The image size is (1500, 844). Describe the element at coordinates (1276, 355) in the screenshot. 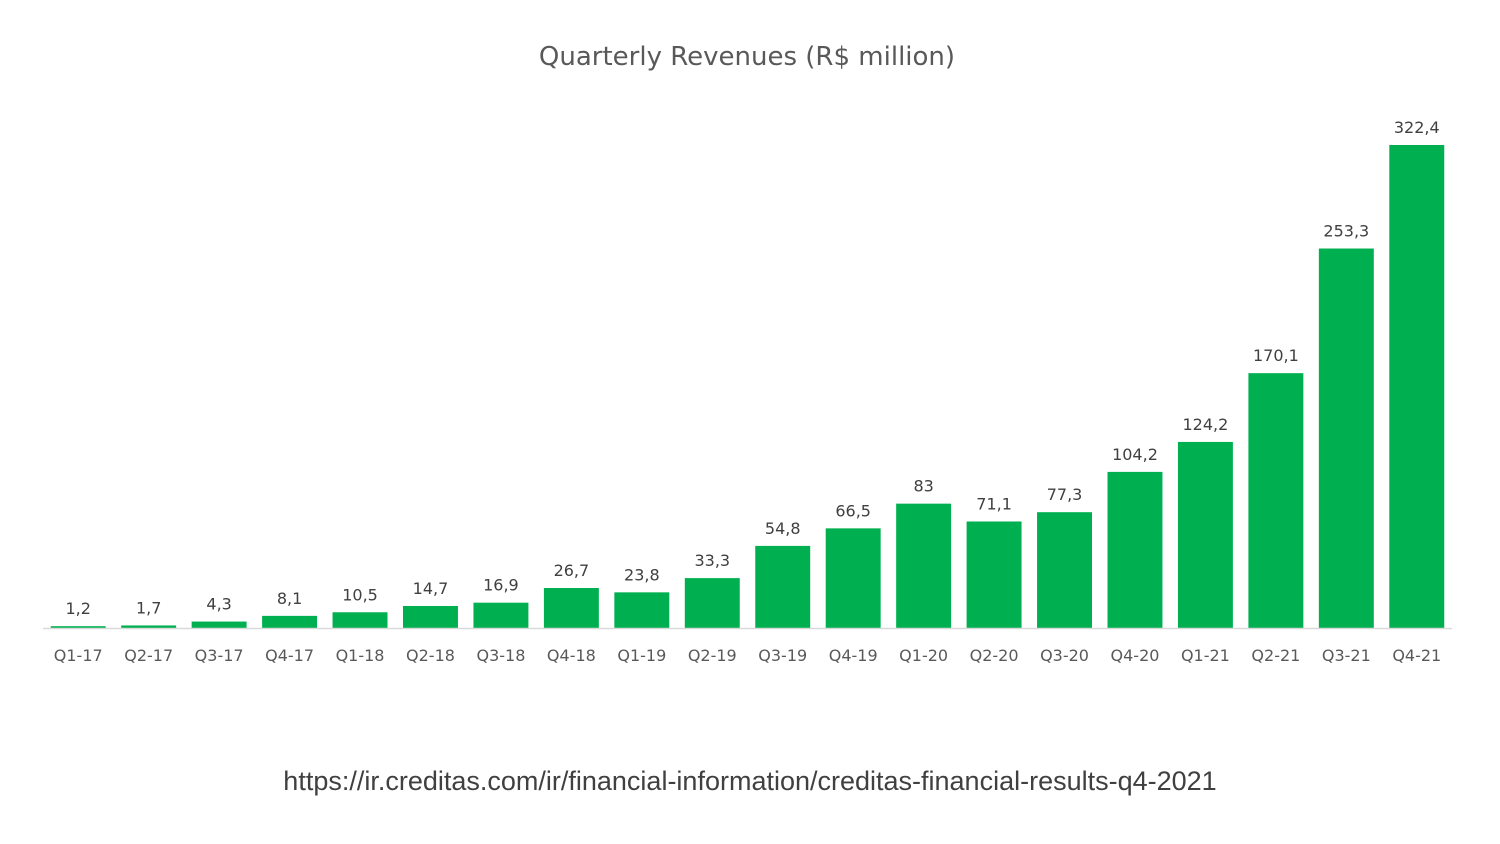

I see `data-label-q2-21: 170,1` at that location.